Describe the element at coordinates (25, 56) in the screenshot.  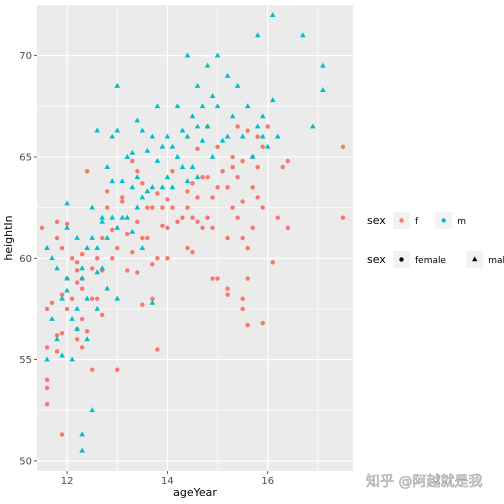
I see `y-tick-label: 70` at that location.